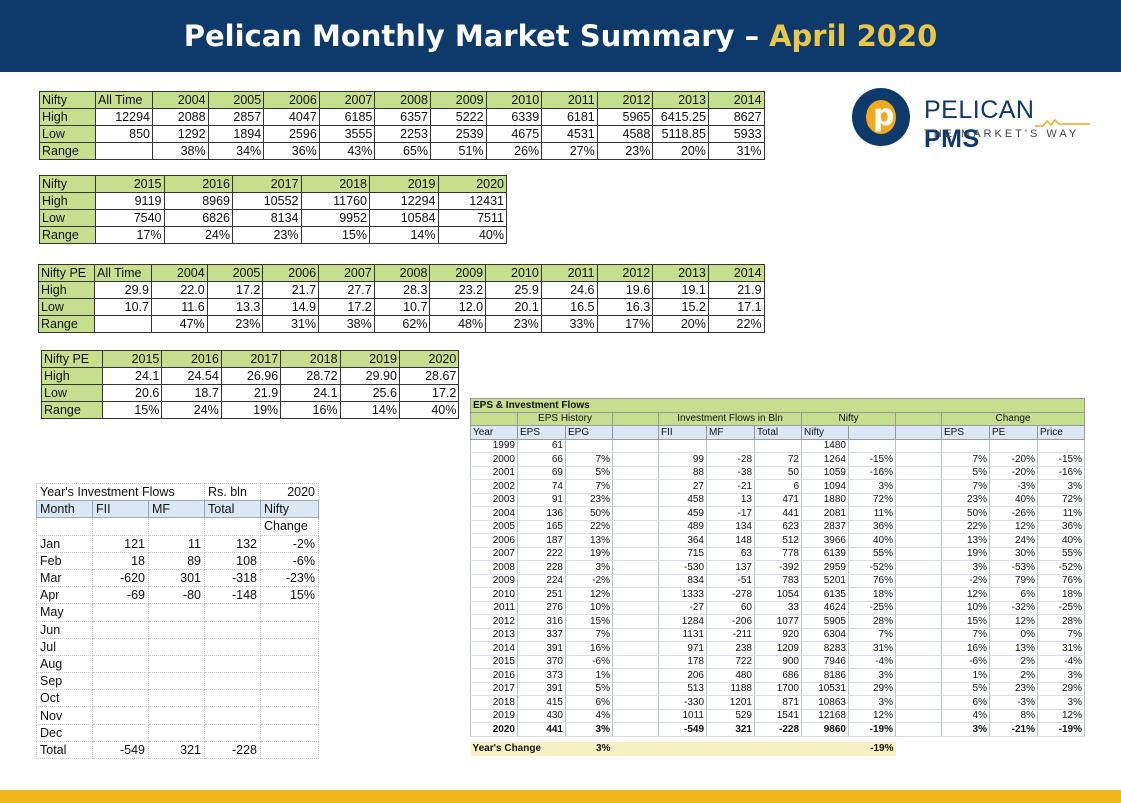  Describe the element at coordinates (494, 635) in the screenshot. I see `table-cell: 2013` at that location.